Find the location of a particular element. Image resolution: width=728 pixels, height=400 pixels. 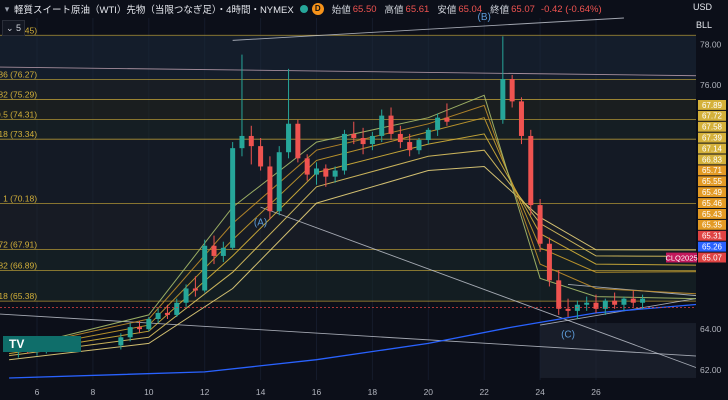

indicator-toggle: ⌄ 5 is located at coordinates (14, 28).